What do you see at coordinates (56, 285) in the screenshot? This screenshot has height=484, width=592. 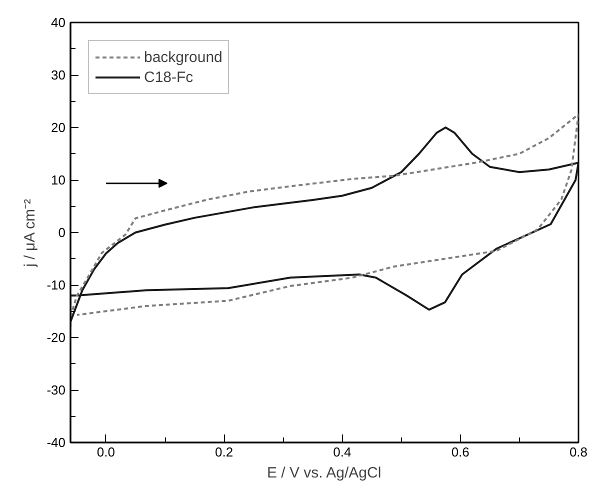 I see `y-tick-label: -10` at bounding box center [56, 285].